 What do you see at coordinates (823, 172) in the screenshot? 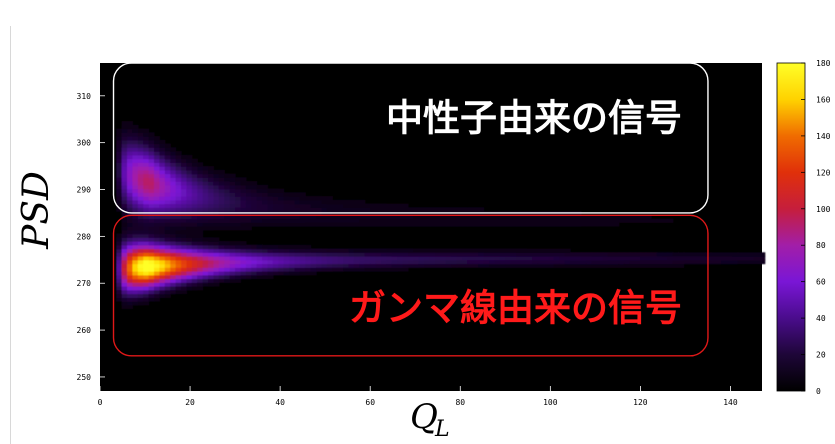
I see `colorbar-tick-label: 120` at bounding box center [823, 172].